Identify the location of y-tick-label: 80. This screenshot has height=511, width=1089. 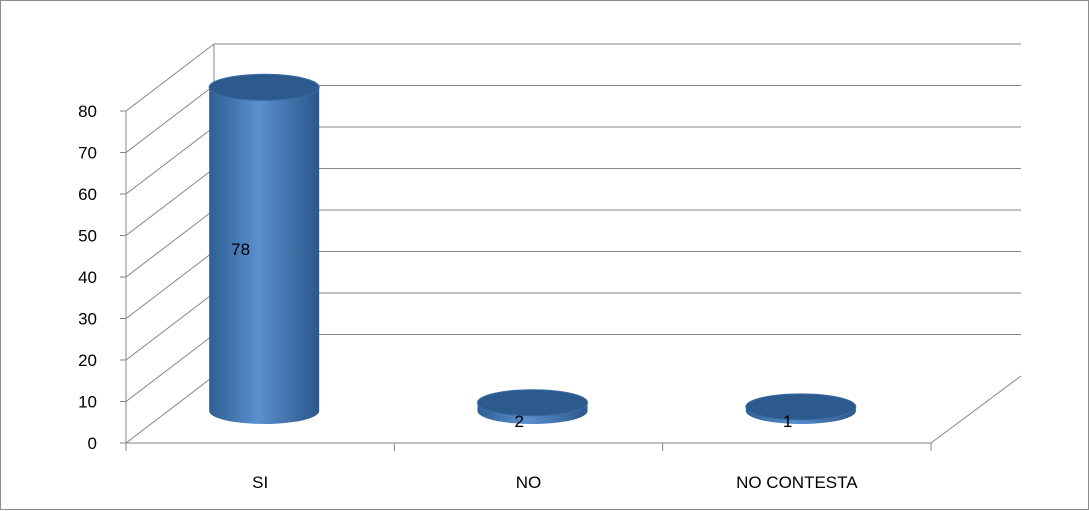
(87, 111).